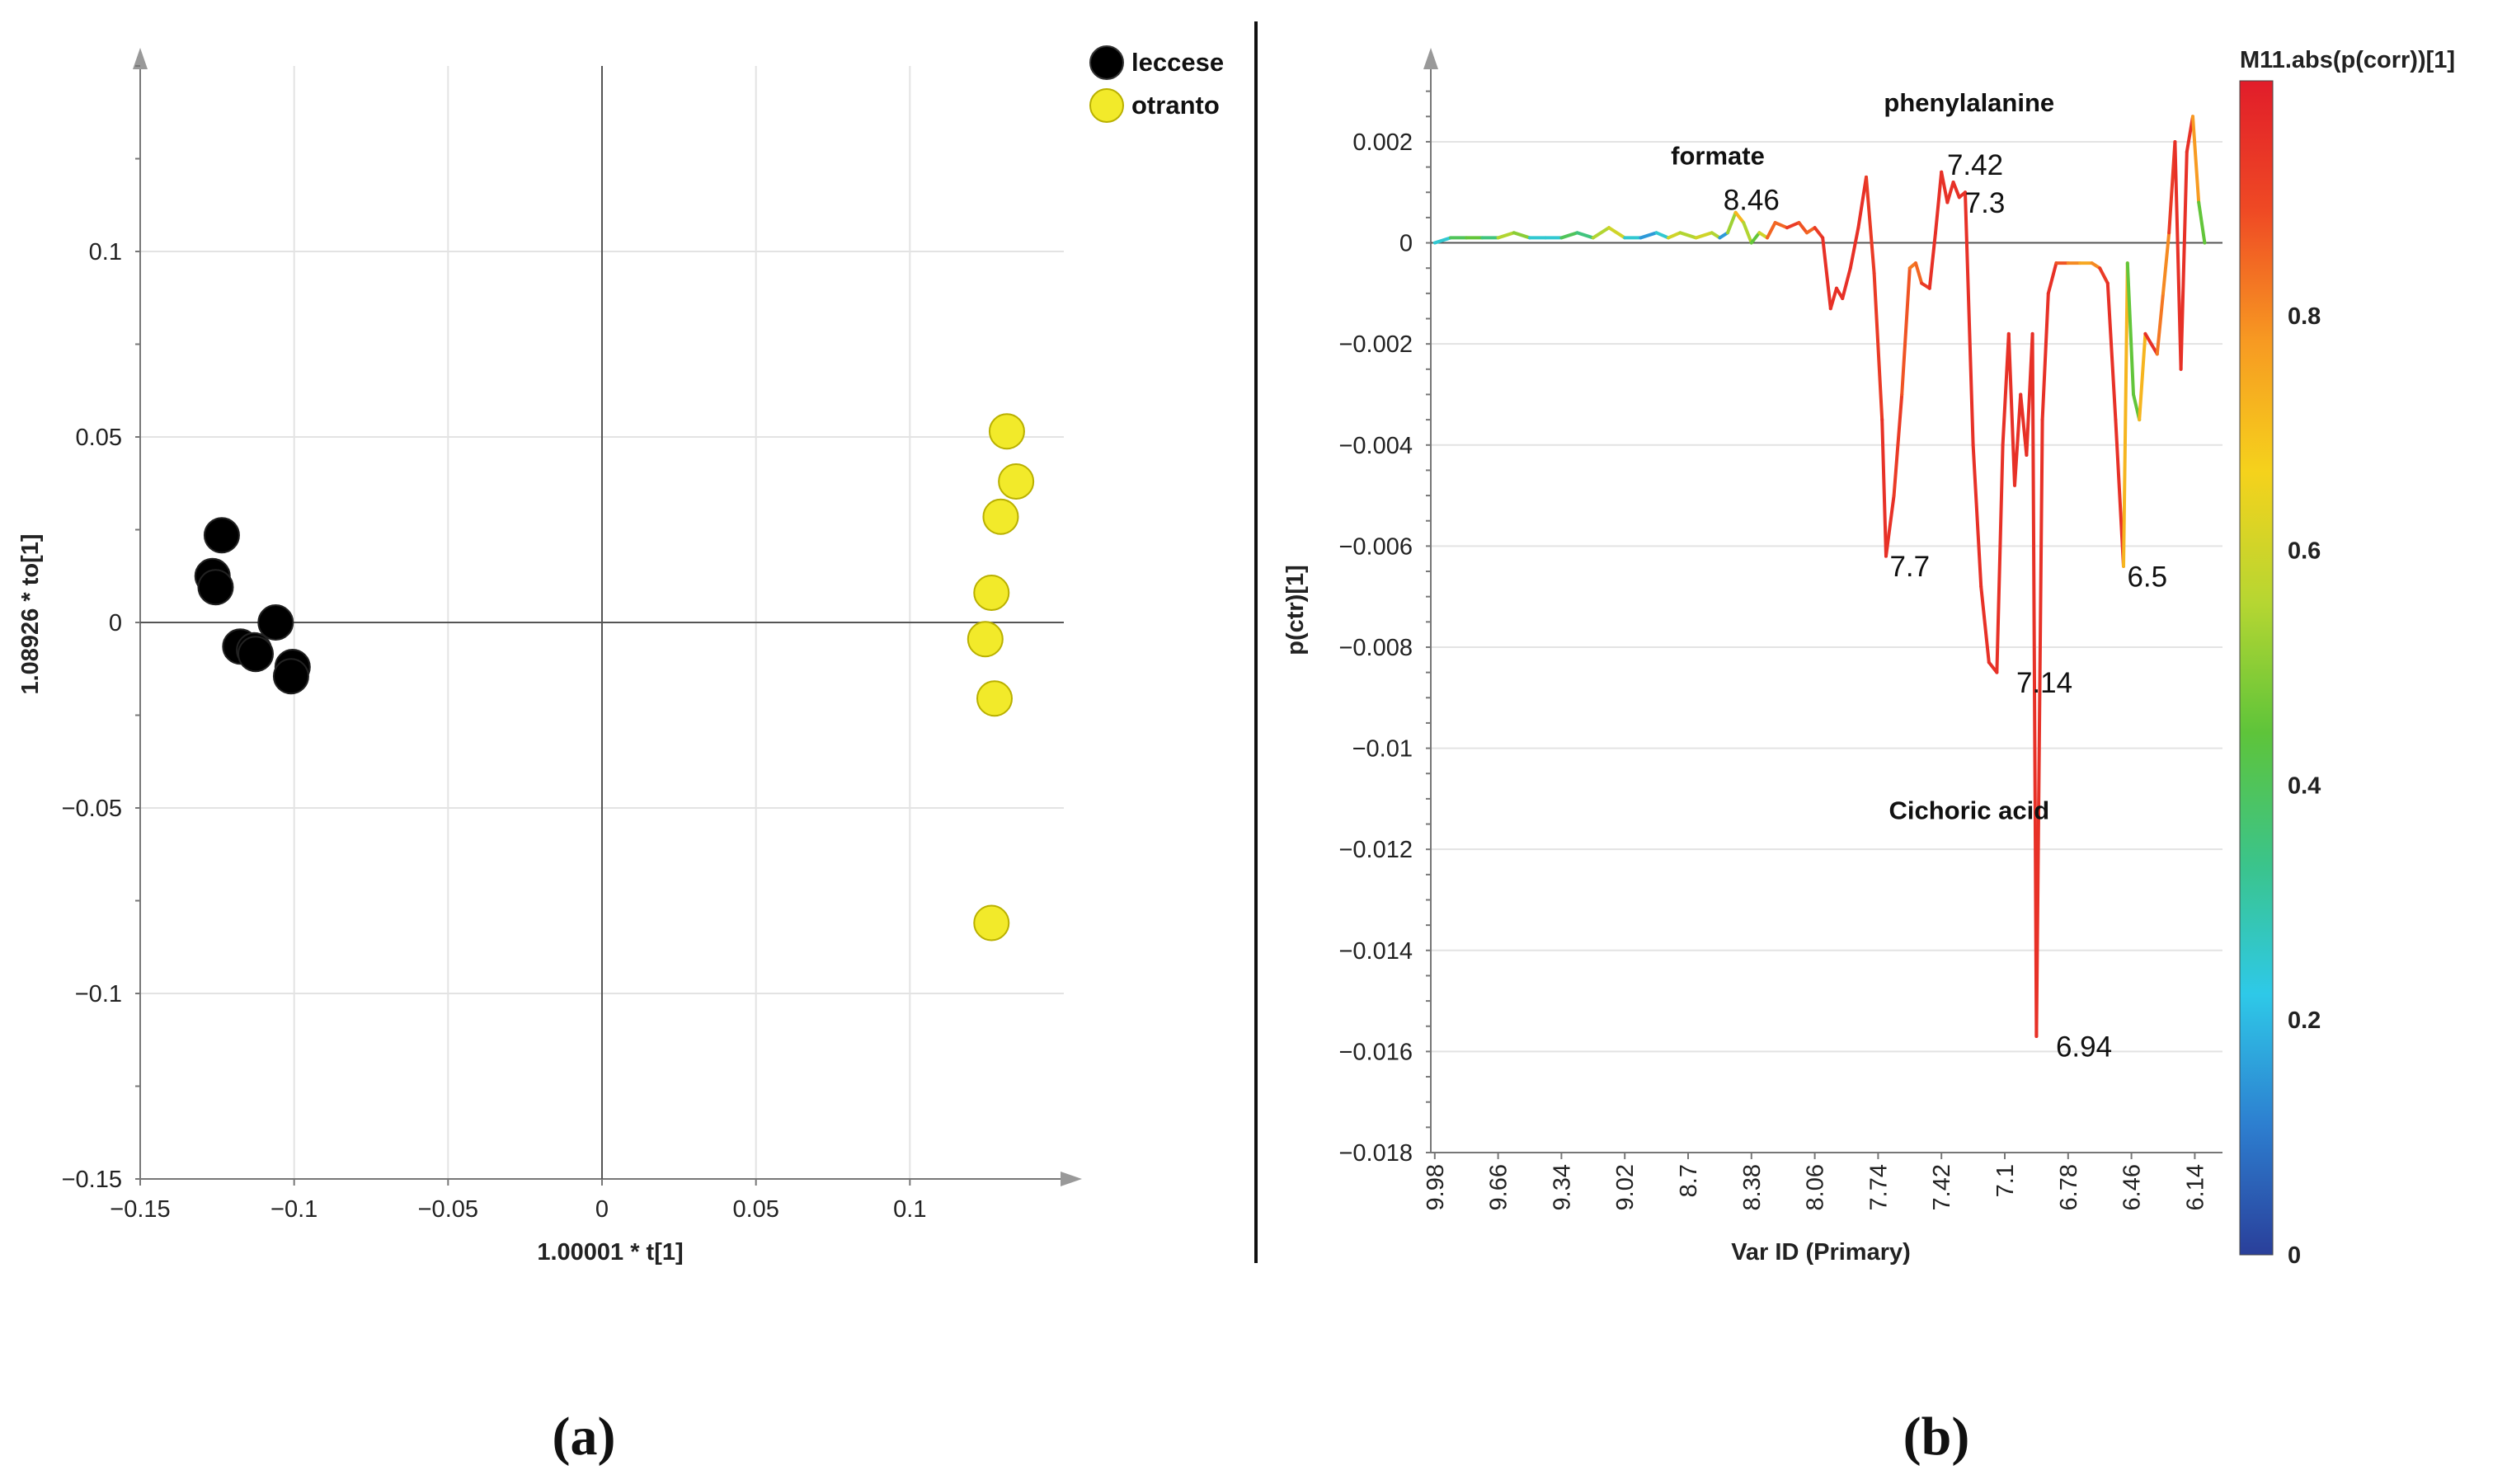 This screenshot has height=1484, width=2507. What do you see at coordinates (1936, 1437) in the screenshot?
I see `panel-label-b: (b)` at bounding box center [1936, 1437].